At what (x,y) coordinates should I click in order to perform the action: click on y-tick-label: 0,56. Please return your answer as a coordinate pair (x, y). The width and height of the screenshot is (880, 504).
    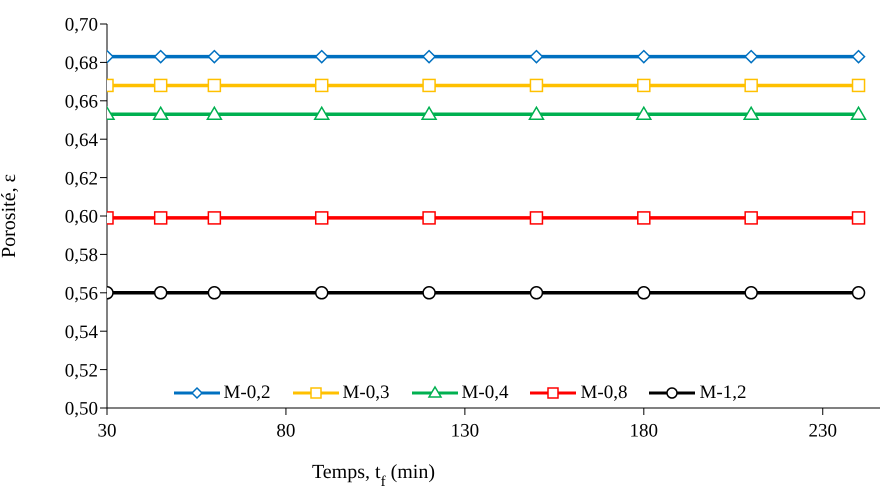
    Looking at the image, I should click on (81, 294).